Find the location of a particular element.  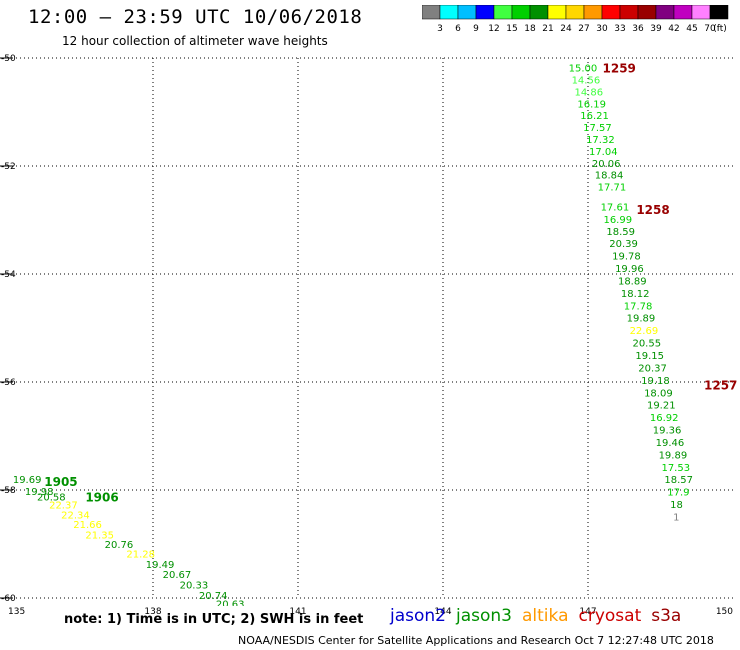

satellite-jason2: jason2 is located at coordinates (418, 616).